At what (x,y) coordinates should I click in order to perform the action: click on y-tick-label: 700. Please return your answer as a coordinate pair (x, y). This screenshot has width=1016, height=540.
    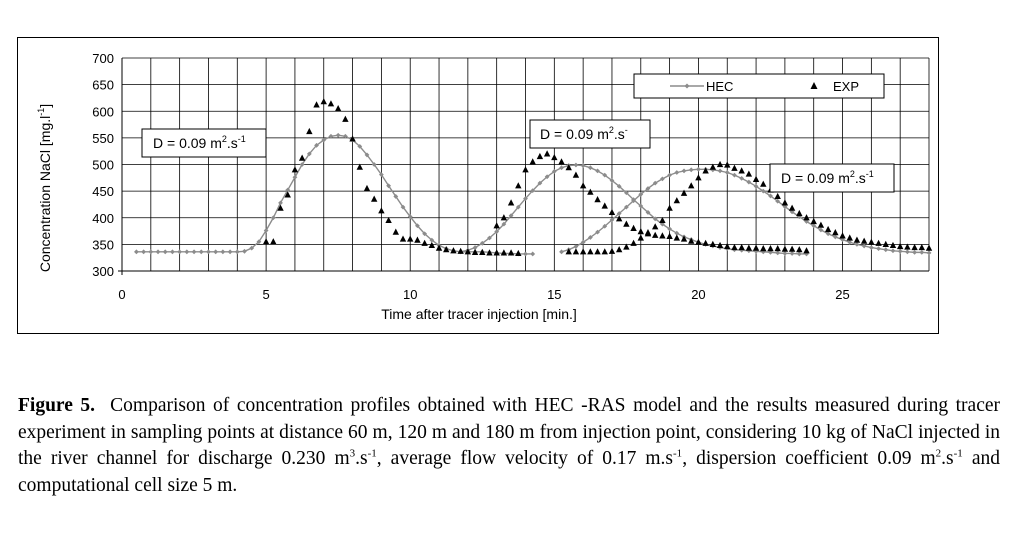
    Looking at the image, I should click on (103, 58).